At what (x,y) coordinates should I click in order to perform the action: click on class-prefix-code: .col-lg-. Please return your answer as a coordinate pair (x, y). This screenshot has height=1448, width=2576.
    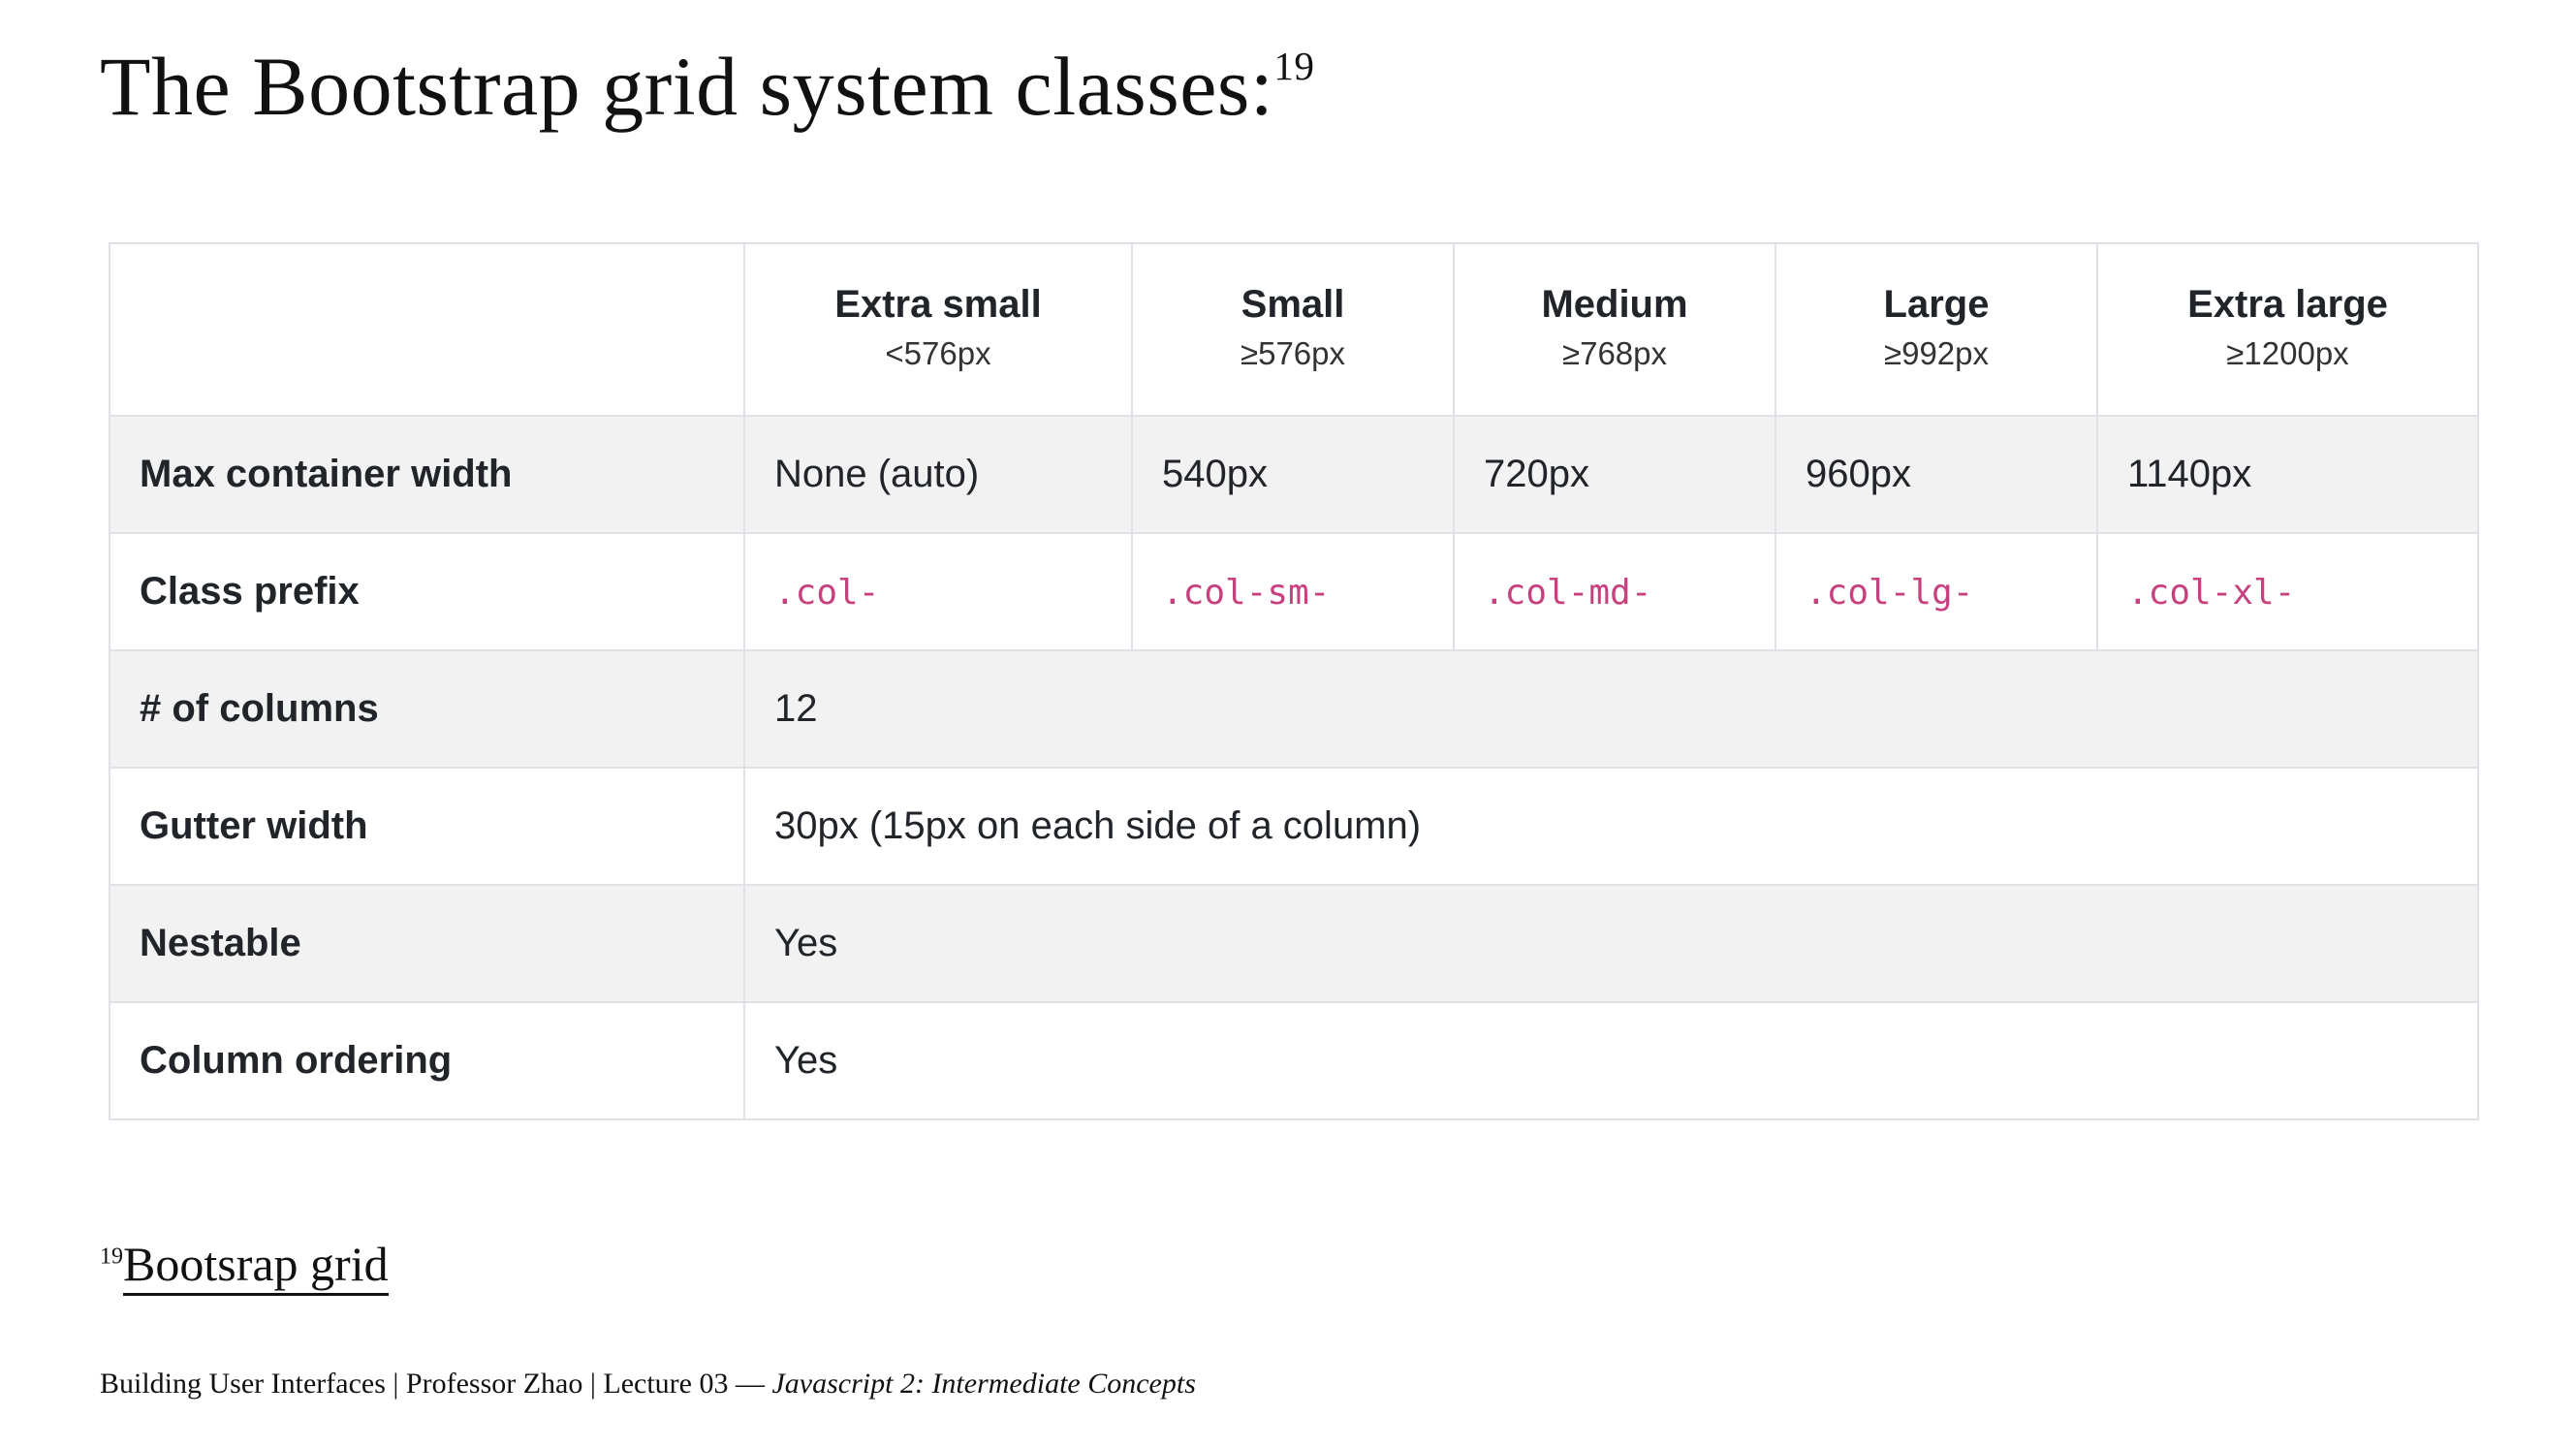
    Looking at the image, I should click on (1890, 593).